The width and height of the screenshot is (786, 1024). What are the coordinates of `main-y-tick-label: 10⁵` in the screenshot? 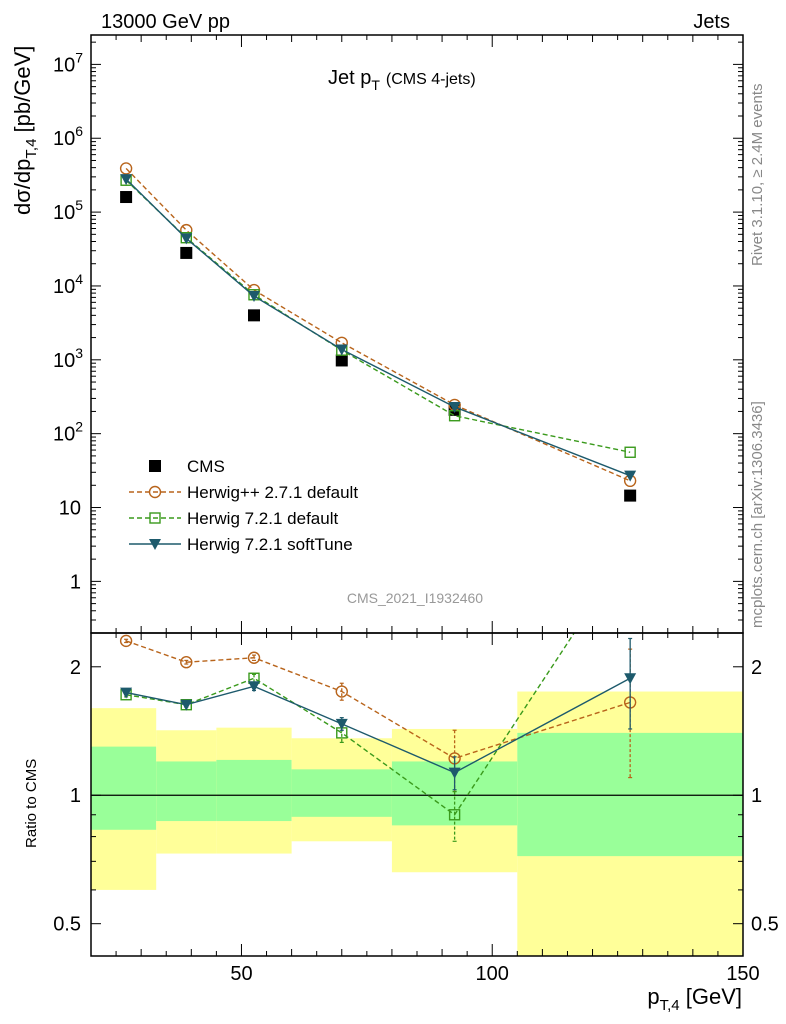 It's located at (68, 210).